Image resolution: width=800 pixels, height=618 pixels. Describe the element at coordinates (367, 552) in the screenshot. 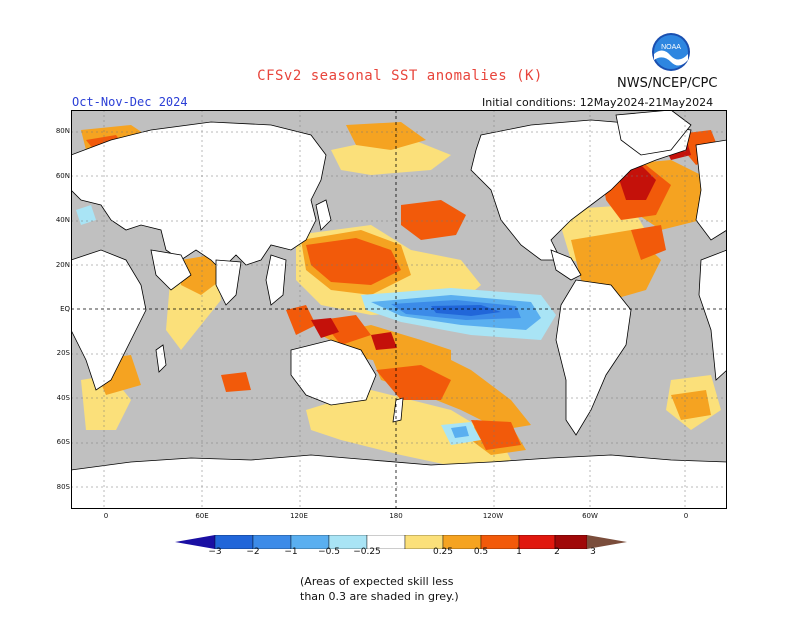

I see `colorbar-label: −0.25` at that location.